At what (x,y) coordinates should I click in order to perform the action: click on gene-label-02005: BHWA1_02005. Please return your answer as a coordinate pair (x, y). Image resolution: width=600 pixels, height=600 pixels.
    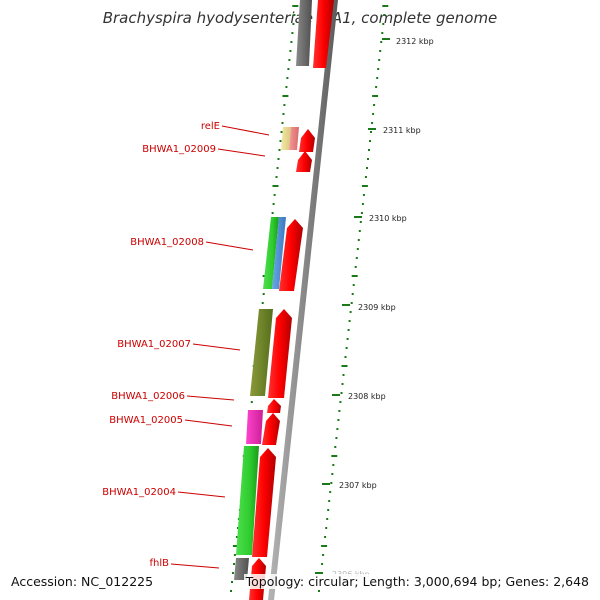
    Looking at the image, I should click on (146, 420).